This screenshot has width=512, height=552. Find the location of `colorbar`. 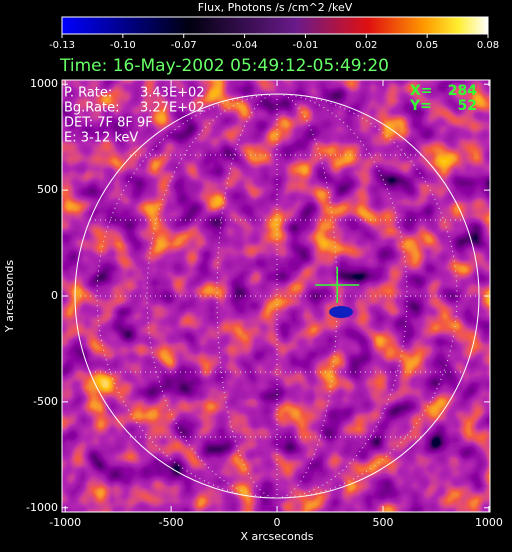

colorbar is located at coordinates (275, 25).